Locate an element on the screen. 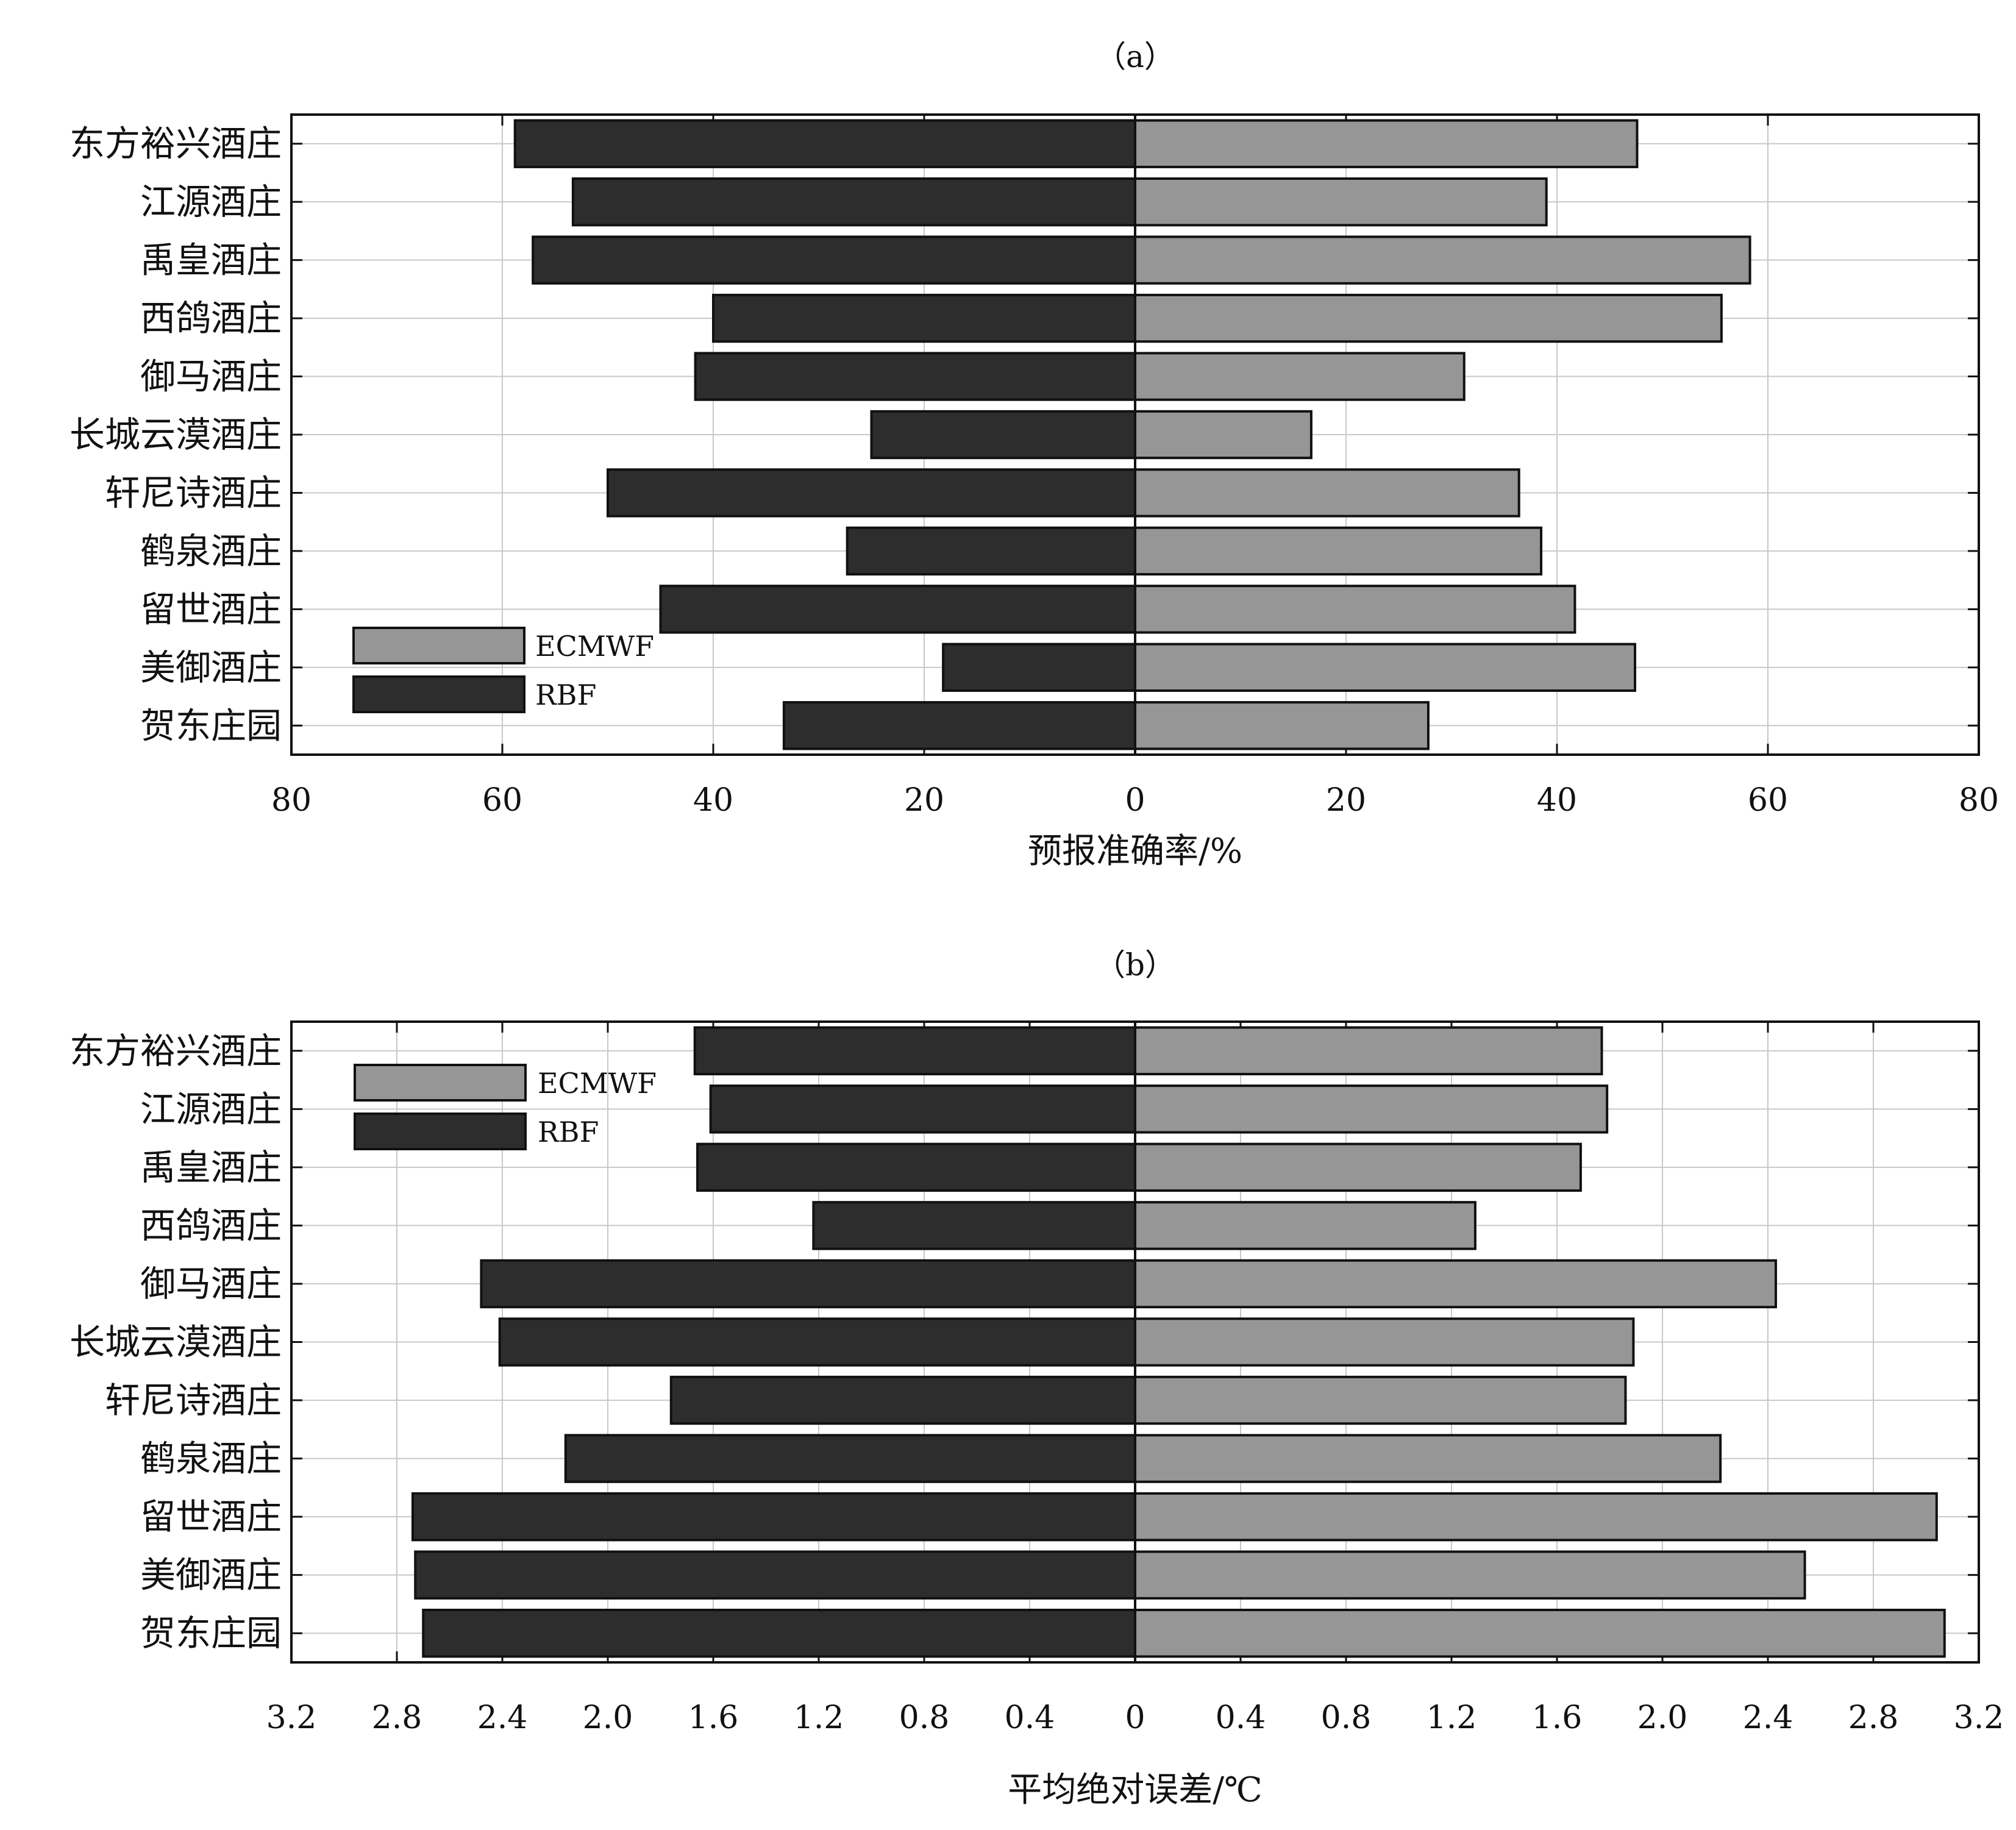 The image size is (2016, 1830). x-axis-label: 平均绝对误差/℃ is located at coordinates (1135, 1790).